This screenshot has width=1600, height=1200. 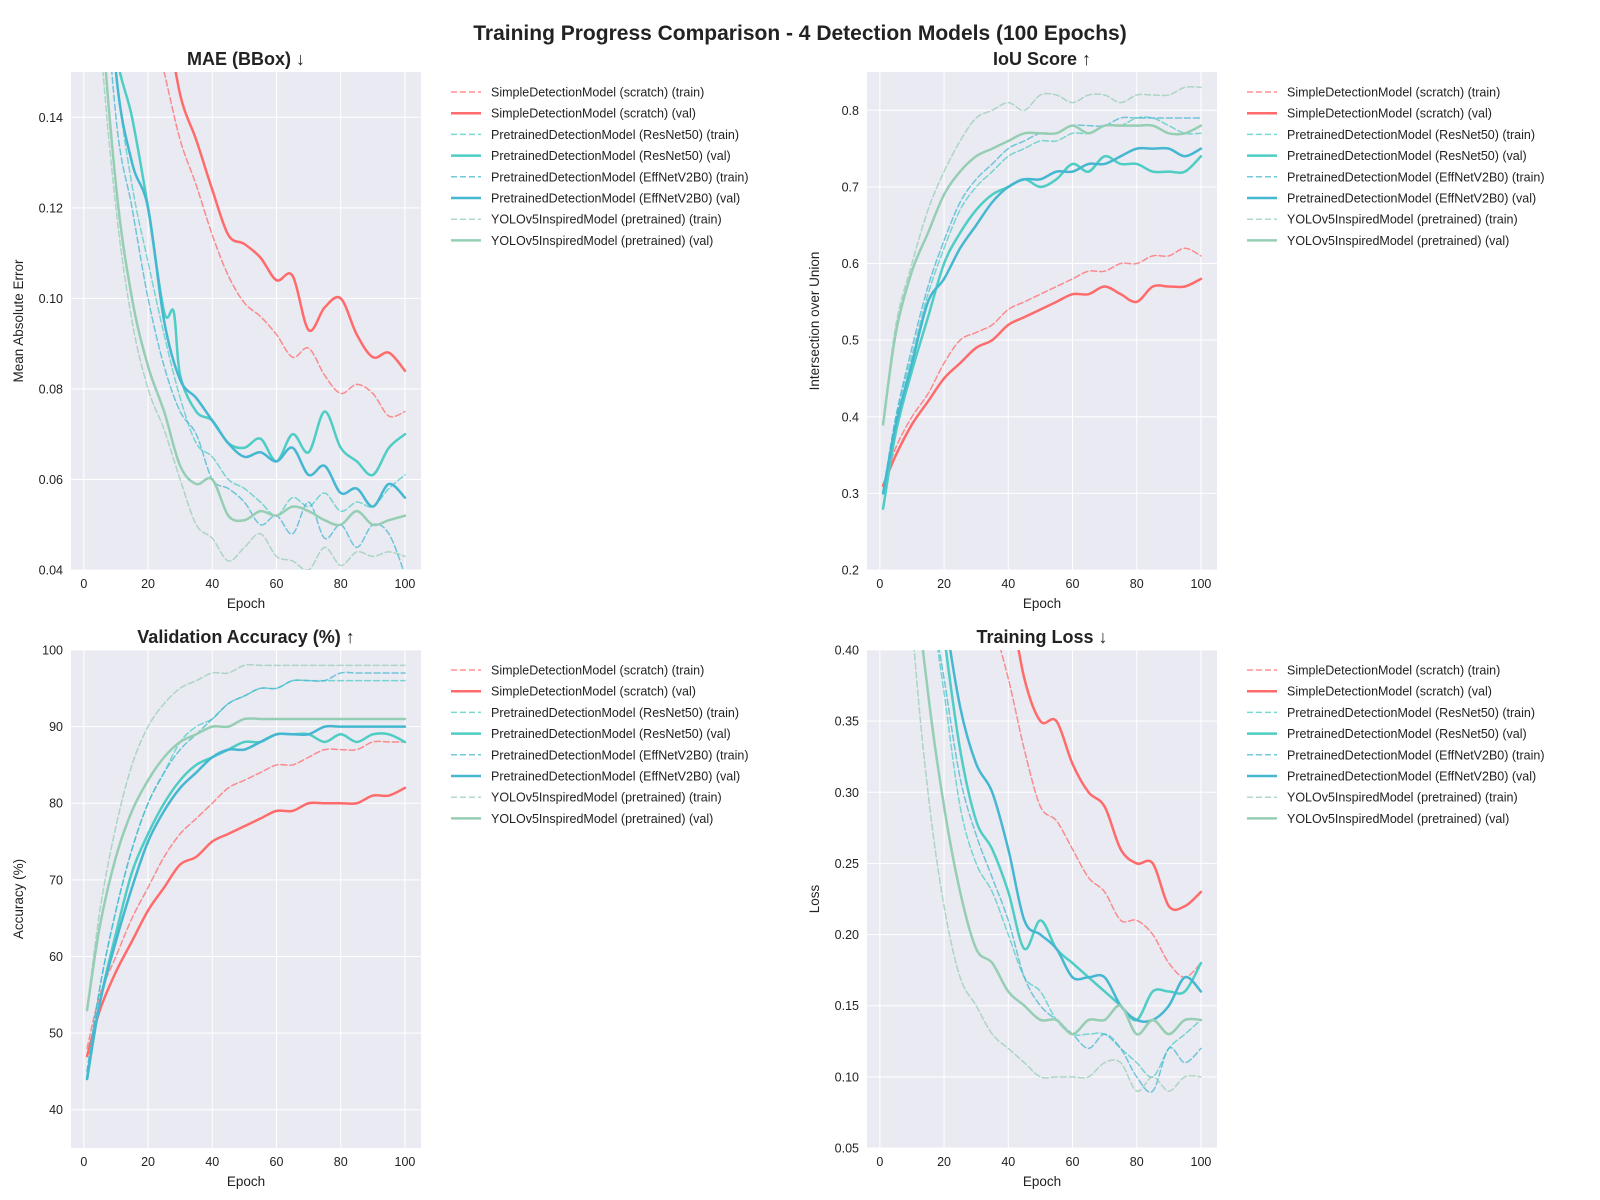 I want to click on y-tick-label: 60, so click(x=56, y=957).